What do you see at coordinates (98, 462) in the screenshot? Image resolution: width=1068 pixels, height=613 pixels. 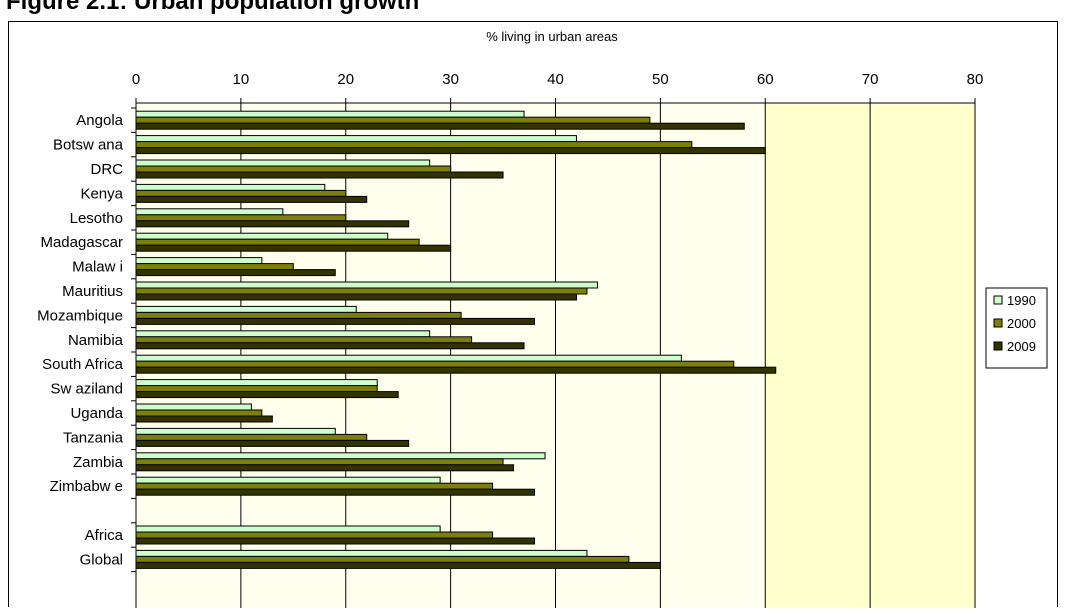 I see `y-category-label: Zambia` at bounding box center [98, 462].